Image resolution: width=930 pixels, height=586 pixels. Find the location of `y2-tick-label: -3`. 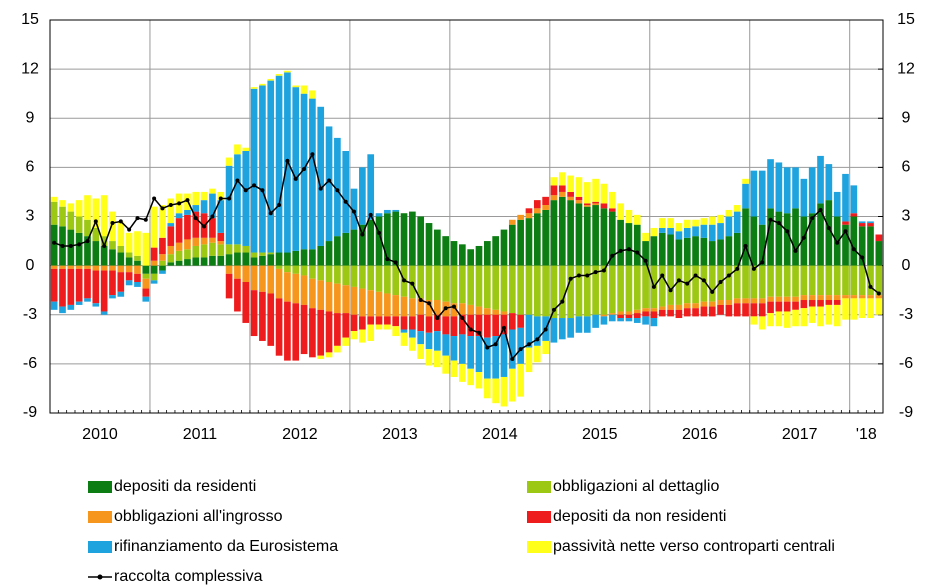

y2-tick-label: -3 is located at coordinates (906, 314).